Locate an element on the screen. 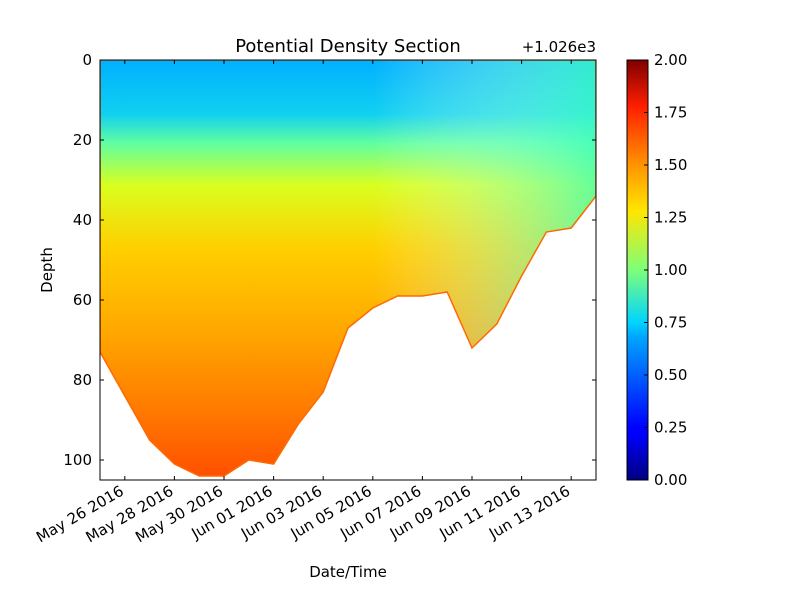 This screenshot has height=600, width=800. y-tick-label: 40 is located at coordinates (82, 220).